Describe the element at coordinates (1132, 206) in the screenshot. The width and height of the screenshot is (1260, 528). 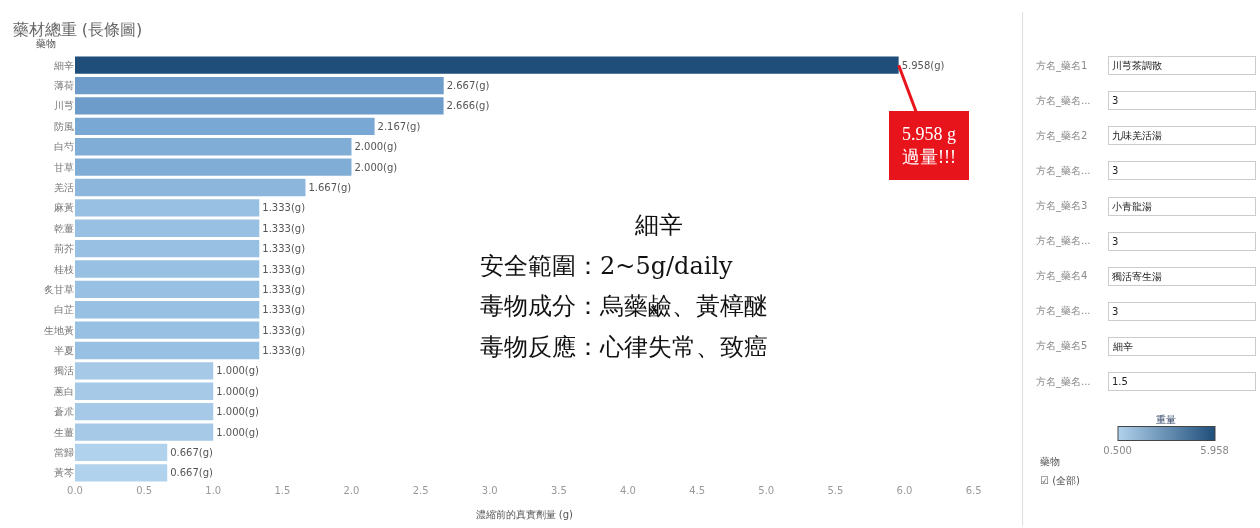
I see `text: 小青龍湯` at that location.